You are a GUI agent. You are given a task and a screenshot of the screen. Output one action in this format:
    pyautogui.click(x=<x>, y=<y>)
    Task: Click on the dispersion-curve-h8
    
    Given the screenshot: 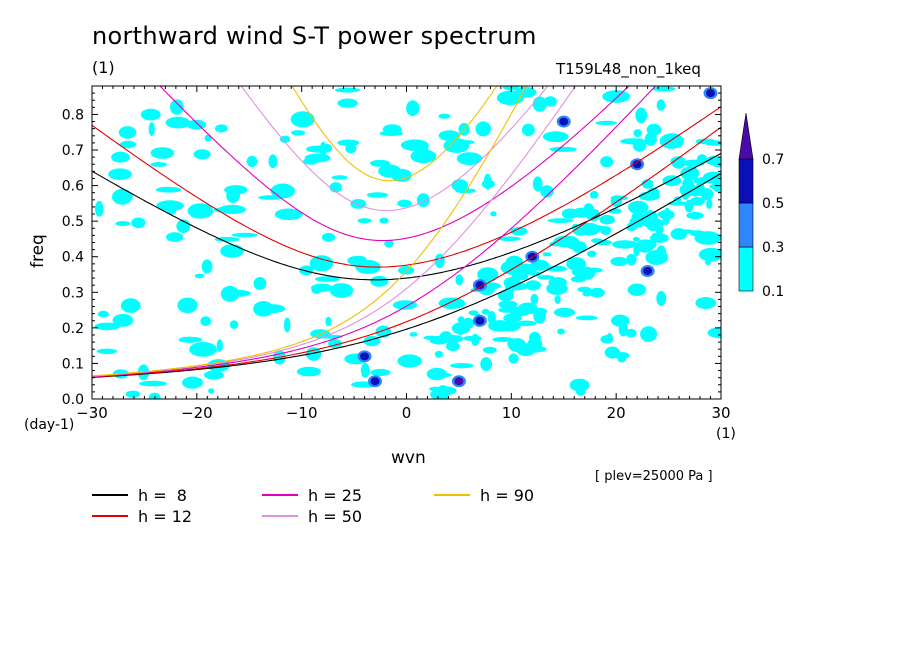 What is the action you would take?
    pyautogui.click(x=406, y=216)
    